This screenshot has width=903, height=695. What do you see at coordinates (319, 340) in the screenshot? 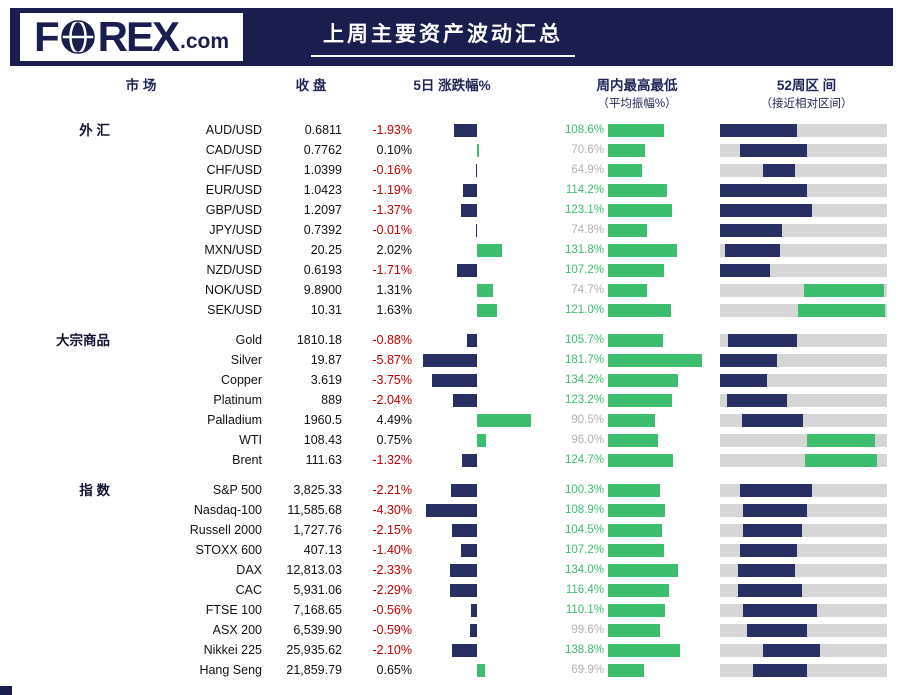
I see `close-value: 1810.18` at bounding box center [319, 340].